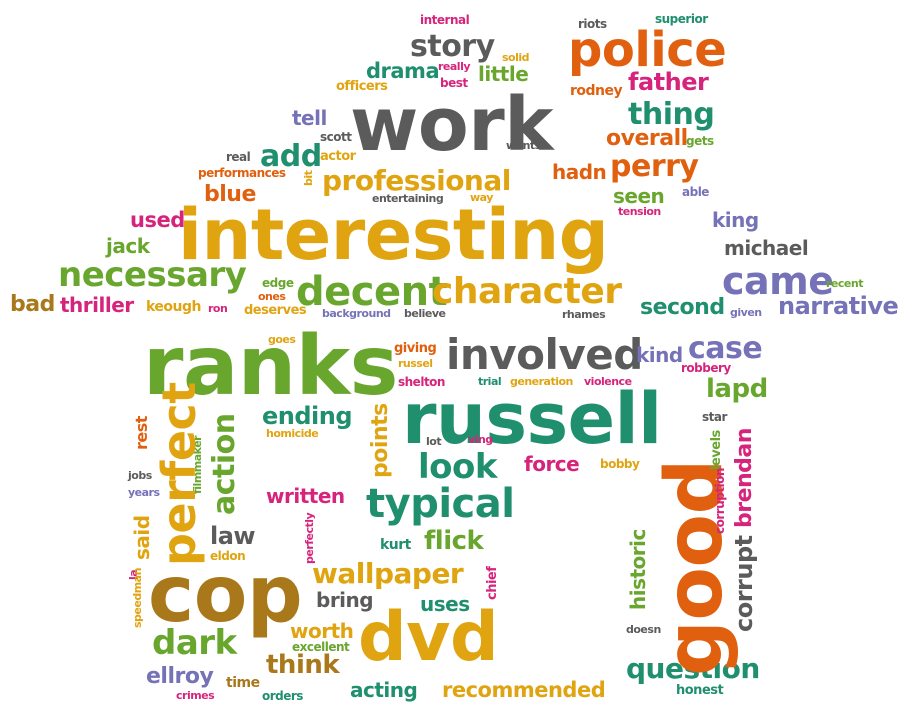 Image resolution: width=900 pixels, height=705 pixels. What do you see at coordinates (179, 474) in the screenshot?
I see `word-perfect: perfect` at bounding box center [179, 474].